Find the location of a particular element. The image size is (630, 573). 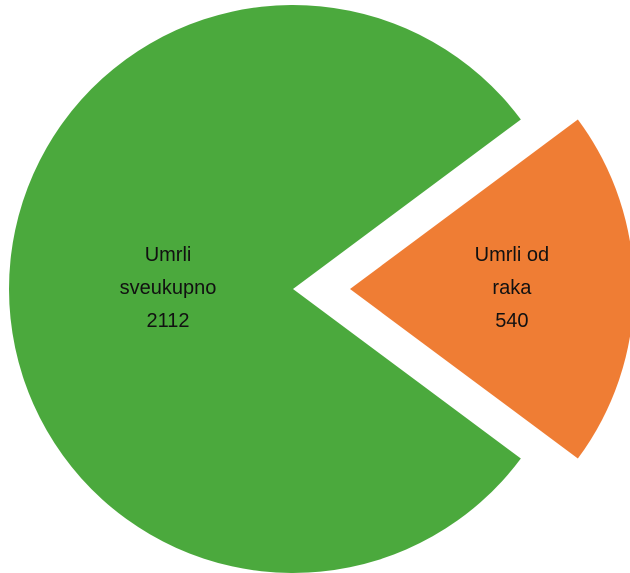

slice-label: Umrli sveukupno 2112 is located at coordinates (168, 288).